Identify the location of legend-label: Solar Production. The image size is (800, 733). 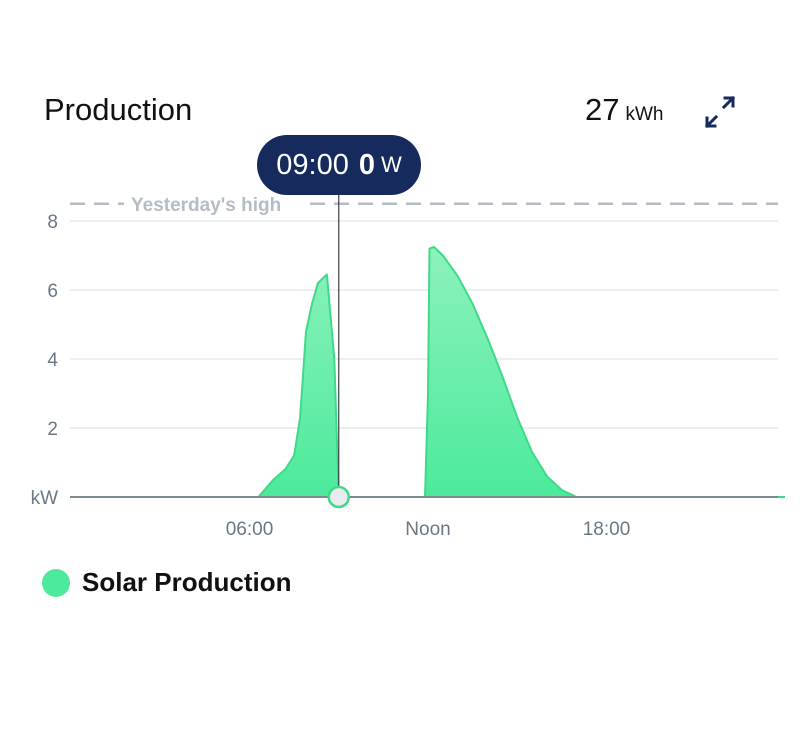
(187, 582).